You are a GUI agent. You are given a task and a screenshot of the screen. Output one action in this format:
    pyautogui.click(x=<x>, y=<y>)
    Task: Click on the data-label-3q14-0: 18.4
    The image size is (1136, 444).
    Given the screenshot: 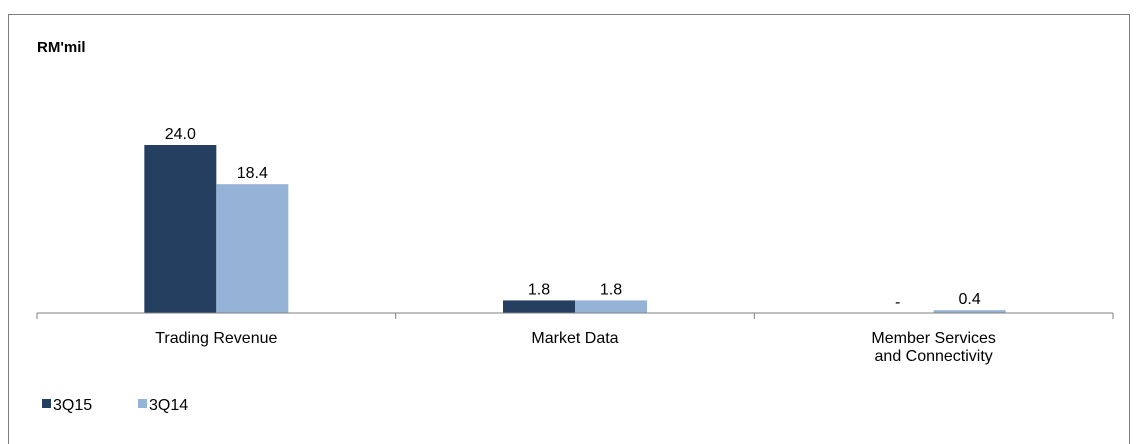 What is the action you would take?
    pyautogui.click(x=252, y=173)
    